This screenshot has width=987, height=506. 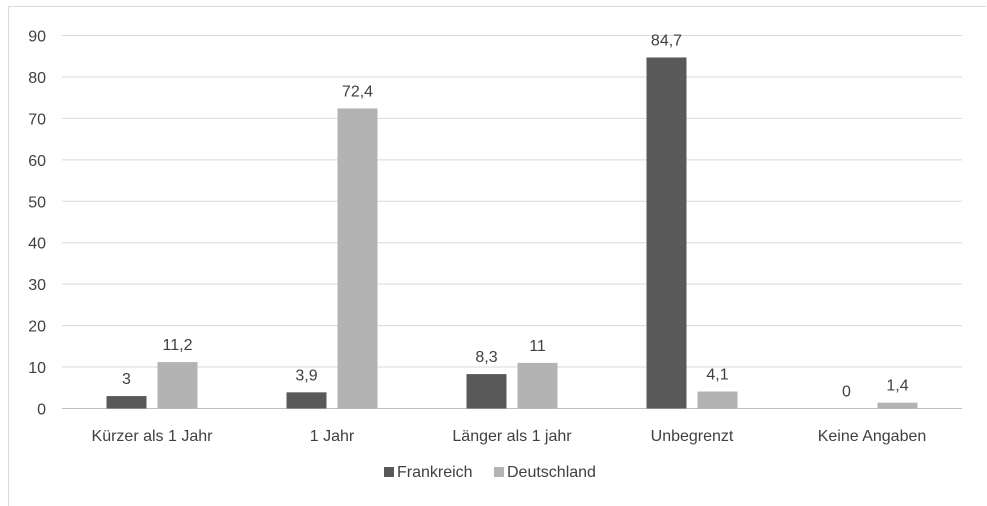 What do you see at coordinates (551, 472) in the screenshot?
I see `legend-label: Deutschland` at bounding box center [551, 472].